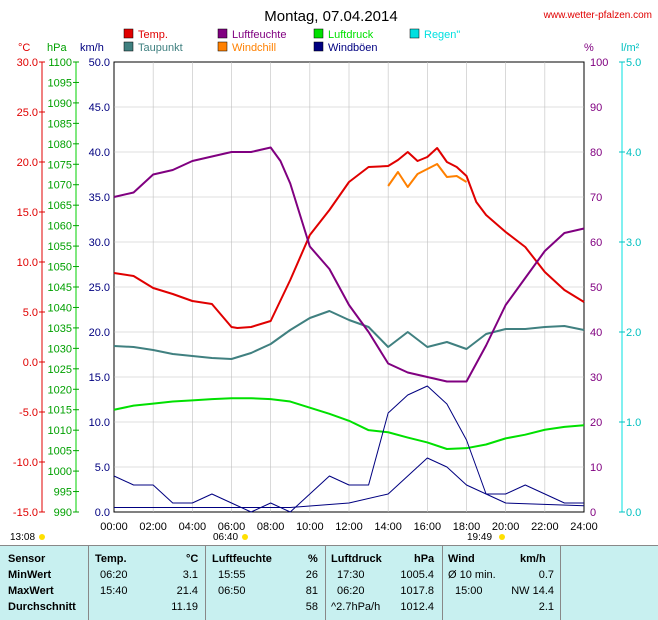  I want to click on wind-axis-tick: 50.0, so click(99, 63).